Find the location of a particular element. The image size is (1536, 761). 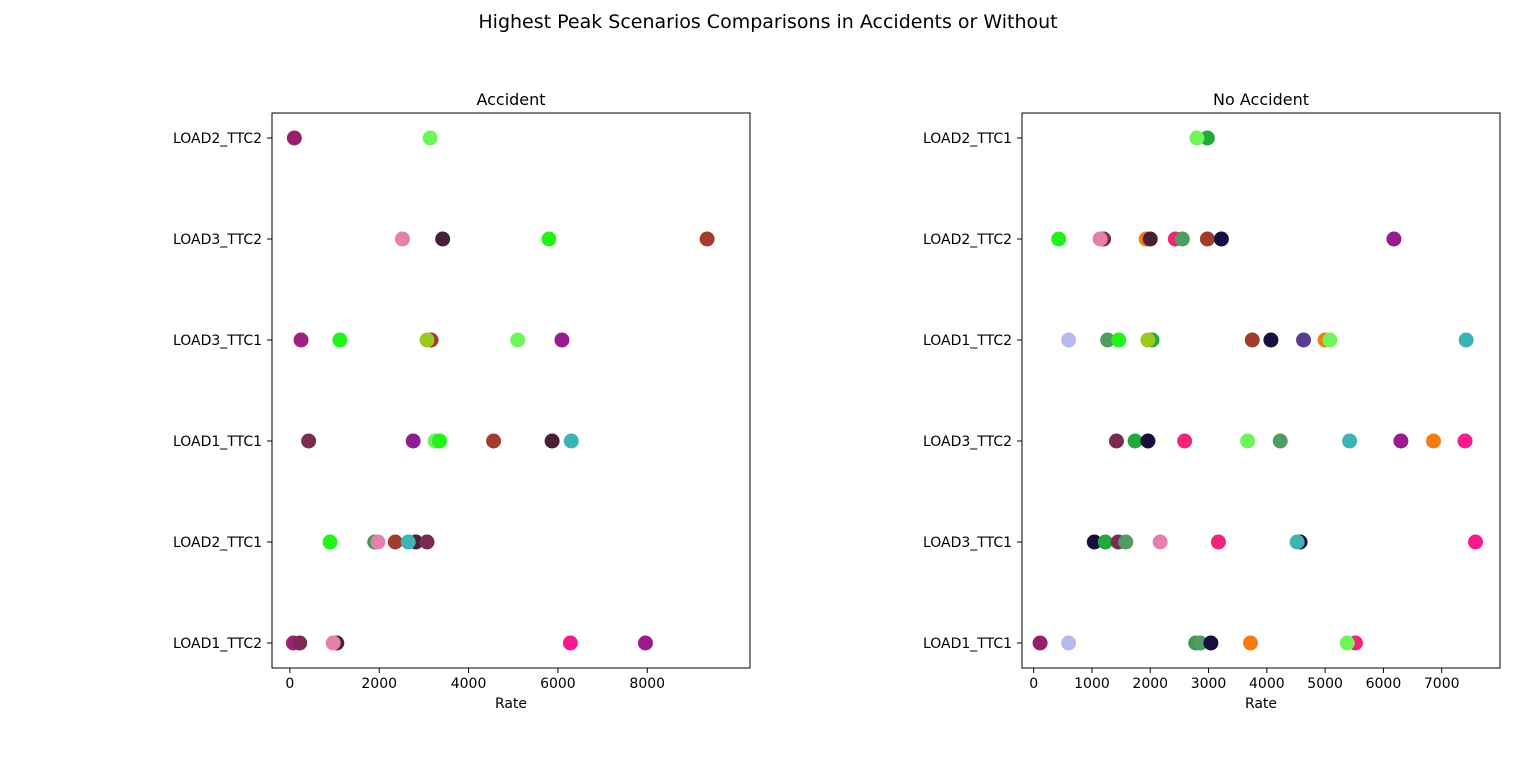

panel-title: No Accident is located at coordinates (1261, 99).